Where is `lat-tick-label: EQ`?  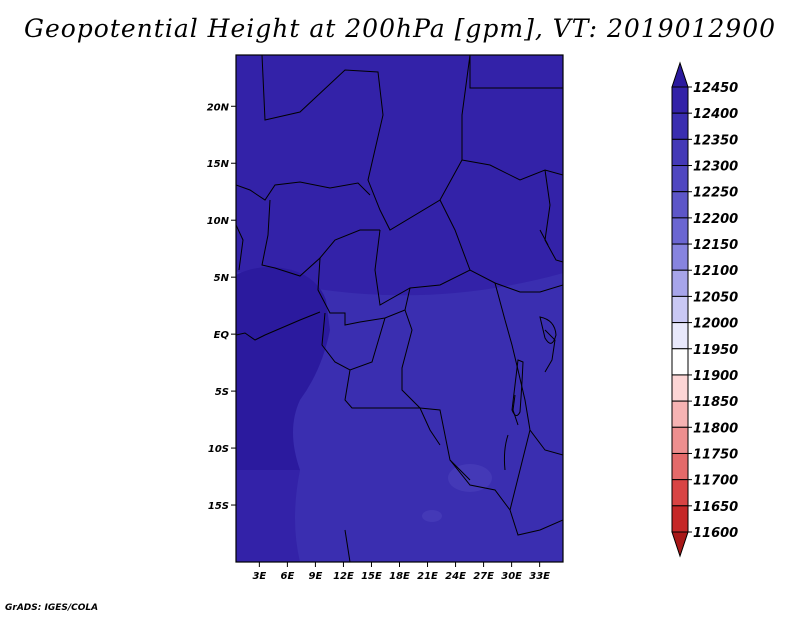
lat-tick-label: EQ is located at coordinates (222, 335).